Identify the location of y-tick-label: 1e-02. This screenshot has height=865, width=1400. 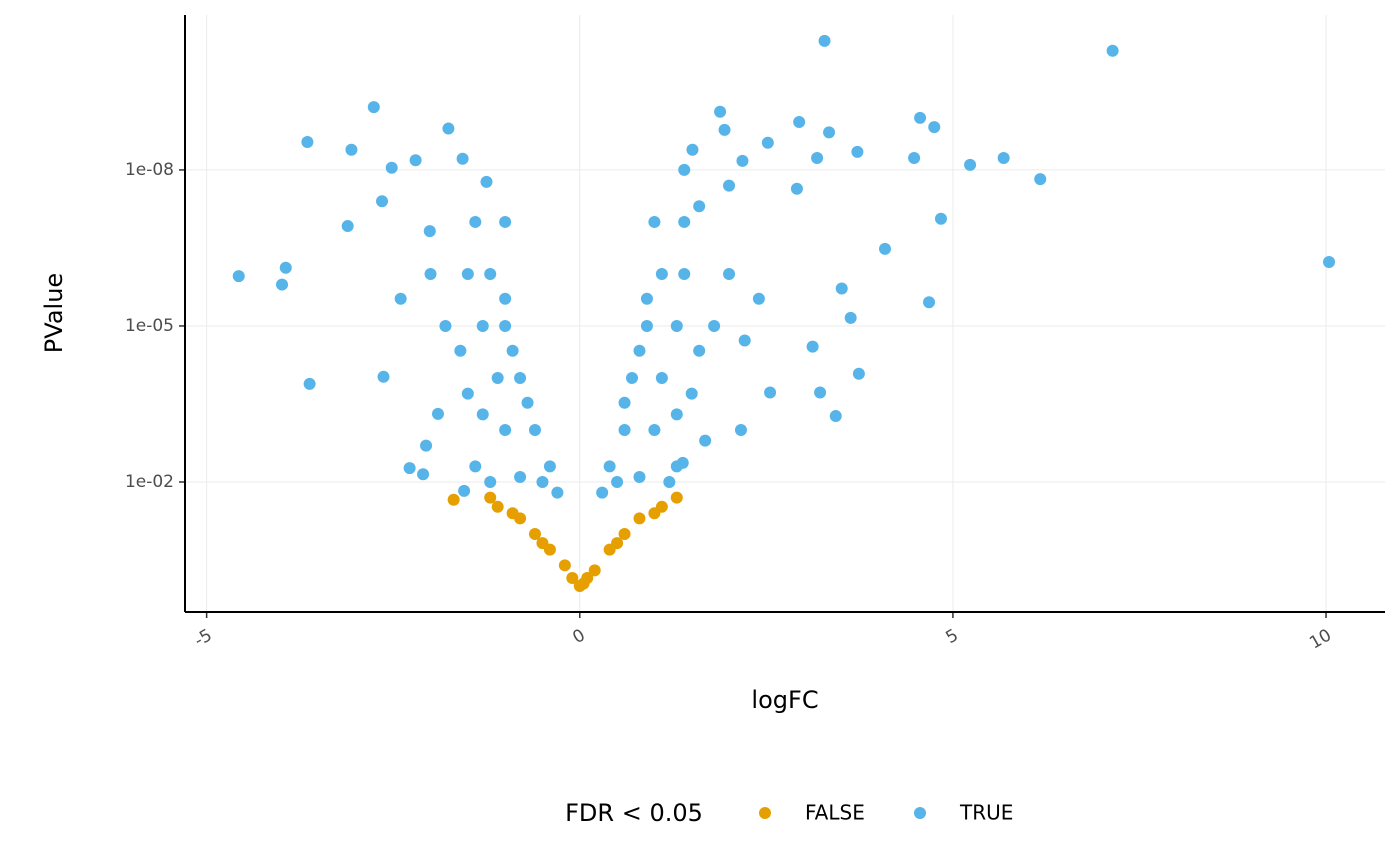
(149, 482).